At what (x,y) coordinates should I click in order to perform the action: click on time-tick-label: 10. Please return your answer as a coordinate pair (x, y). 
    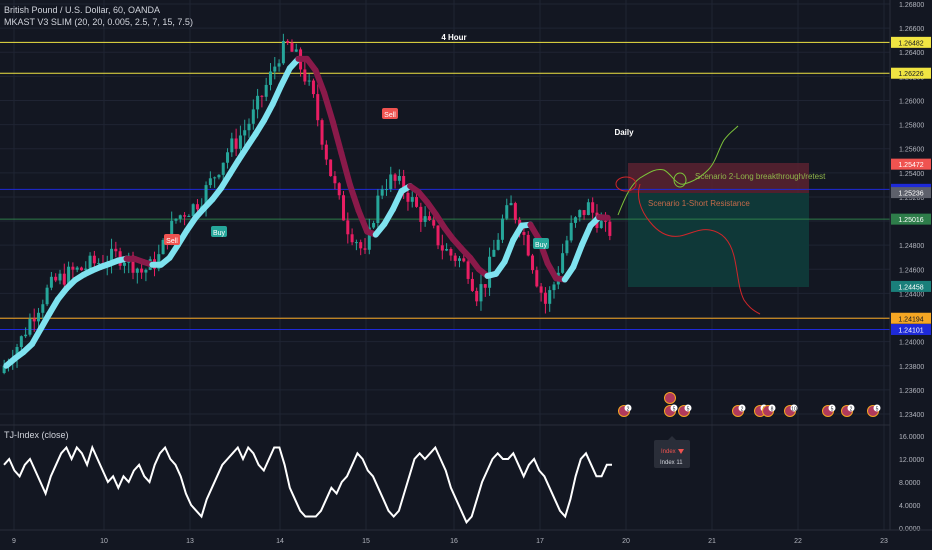
    Looking at the image, I should click on (104, 541).